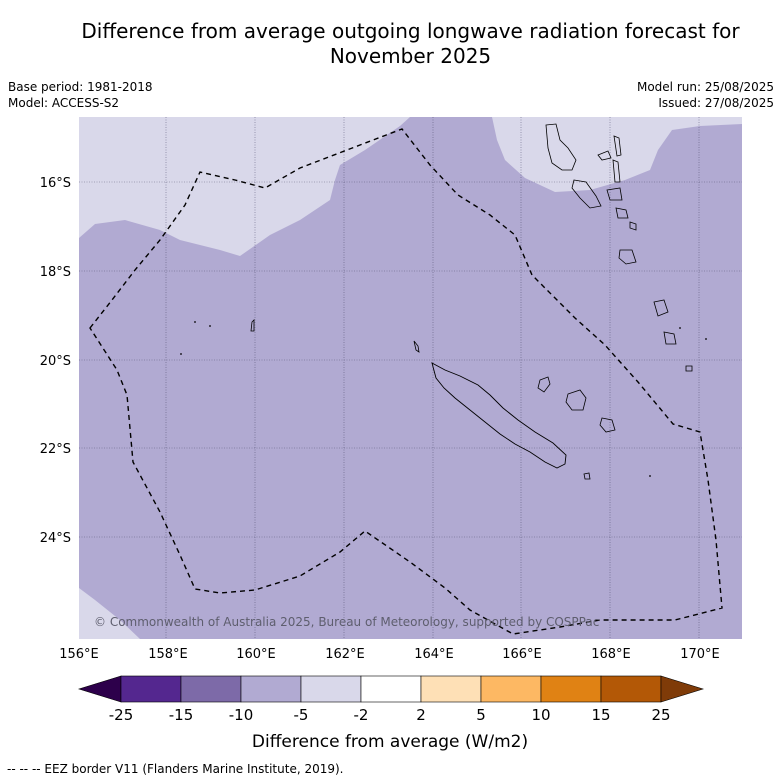 The height and width of the screenshot is (781, 781). I want to click on anomaly-field-light-northwest, so click(244, 186).